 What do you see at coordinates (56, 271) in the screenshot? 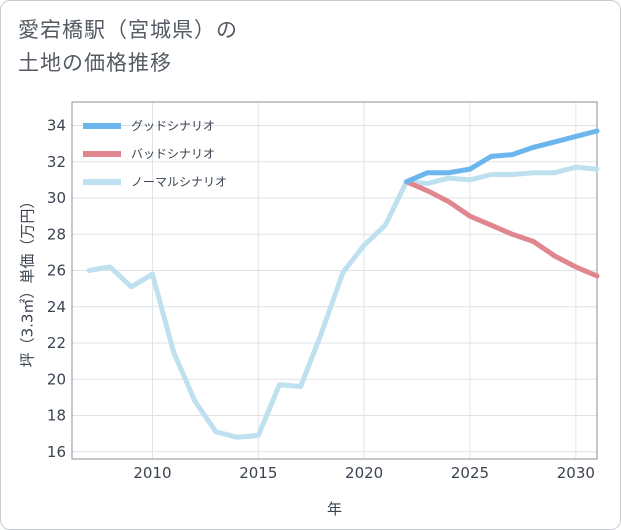
I see `y-tick-label: 26` at bounding box center [56, 271].